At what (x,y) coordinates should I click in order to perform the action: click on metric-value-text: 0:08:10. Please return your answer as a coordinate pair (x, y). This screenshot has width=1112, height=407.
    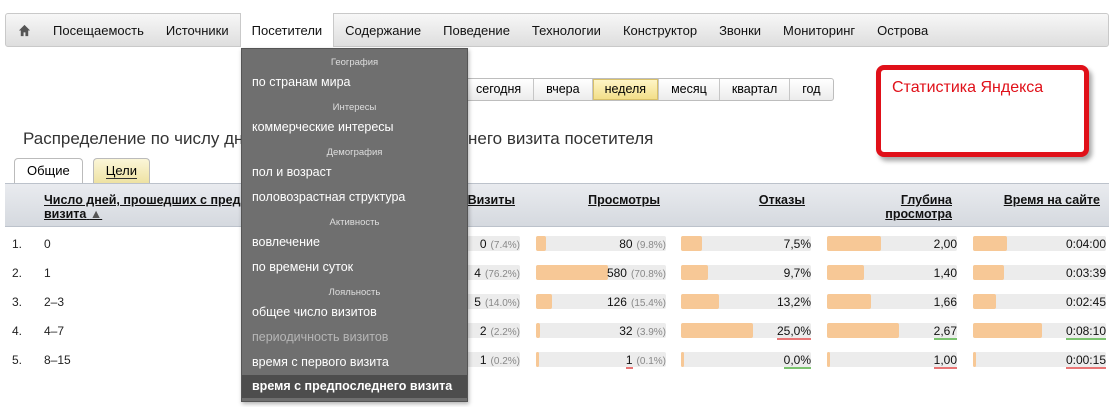
    Looking at the image, I should click on (1085, 332).